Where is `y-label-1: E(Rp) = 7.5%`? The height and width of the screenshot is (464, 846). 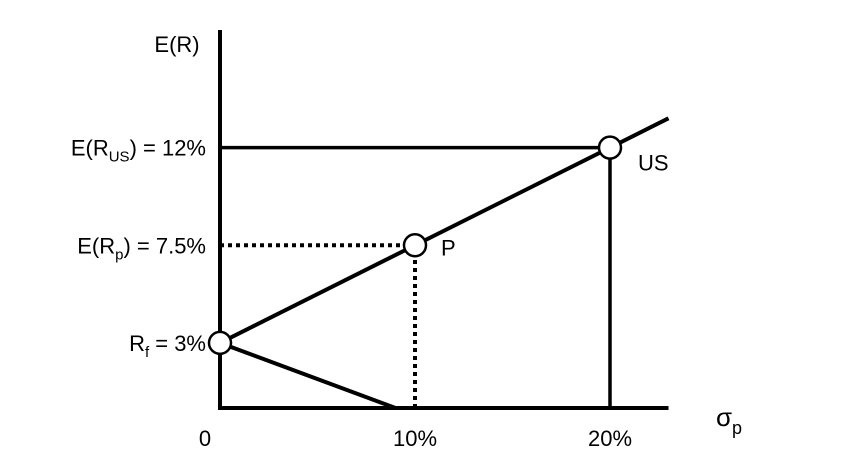
y-label-1: E(Rp) = 7.5% is located at coordinates (141, 248).